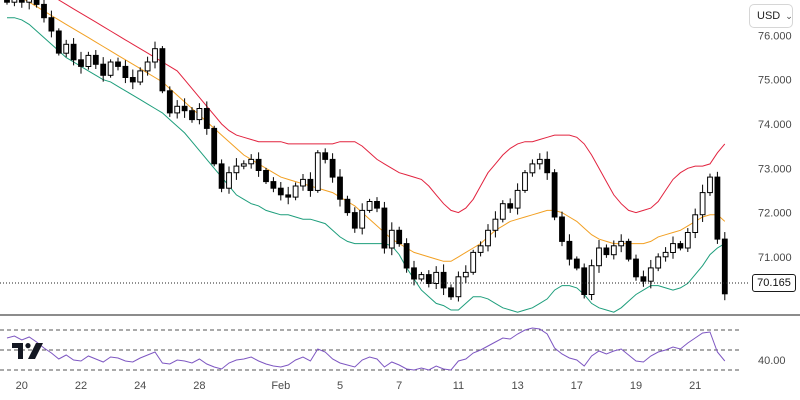 This screenshot has width=800, height=400. Describe the element at coordinates (81, 386) in the screenshot. I see `time-tick-label: 22` at that location.